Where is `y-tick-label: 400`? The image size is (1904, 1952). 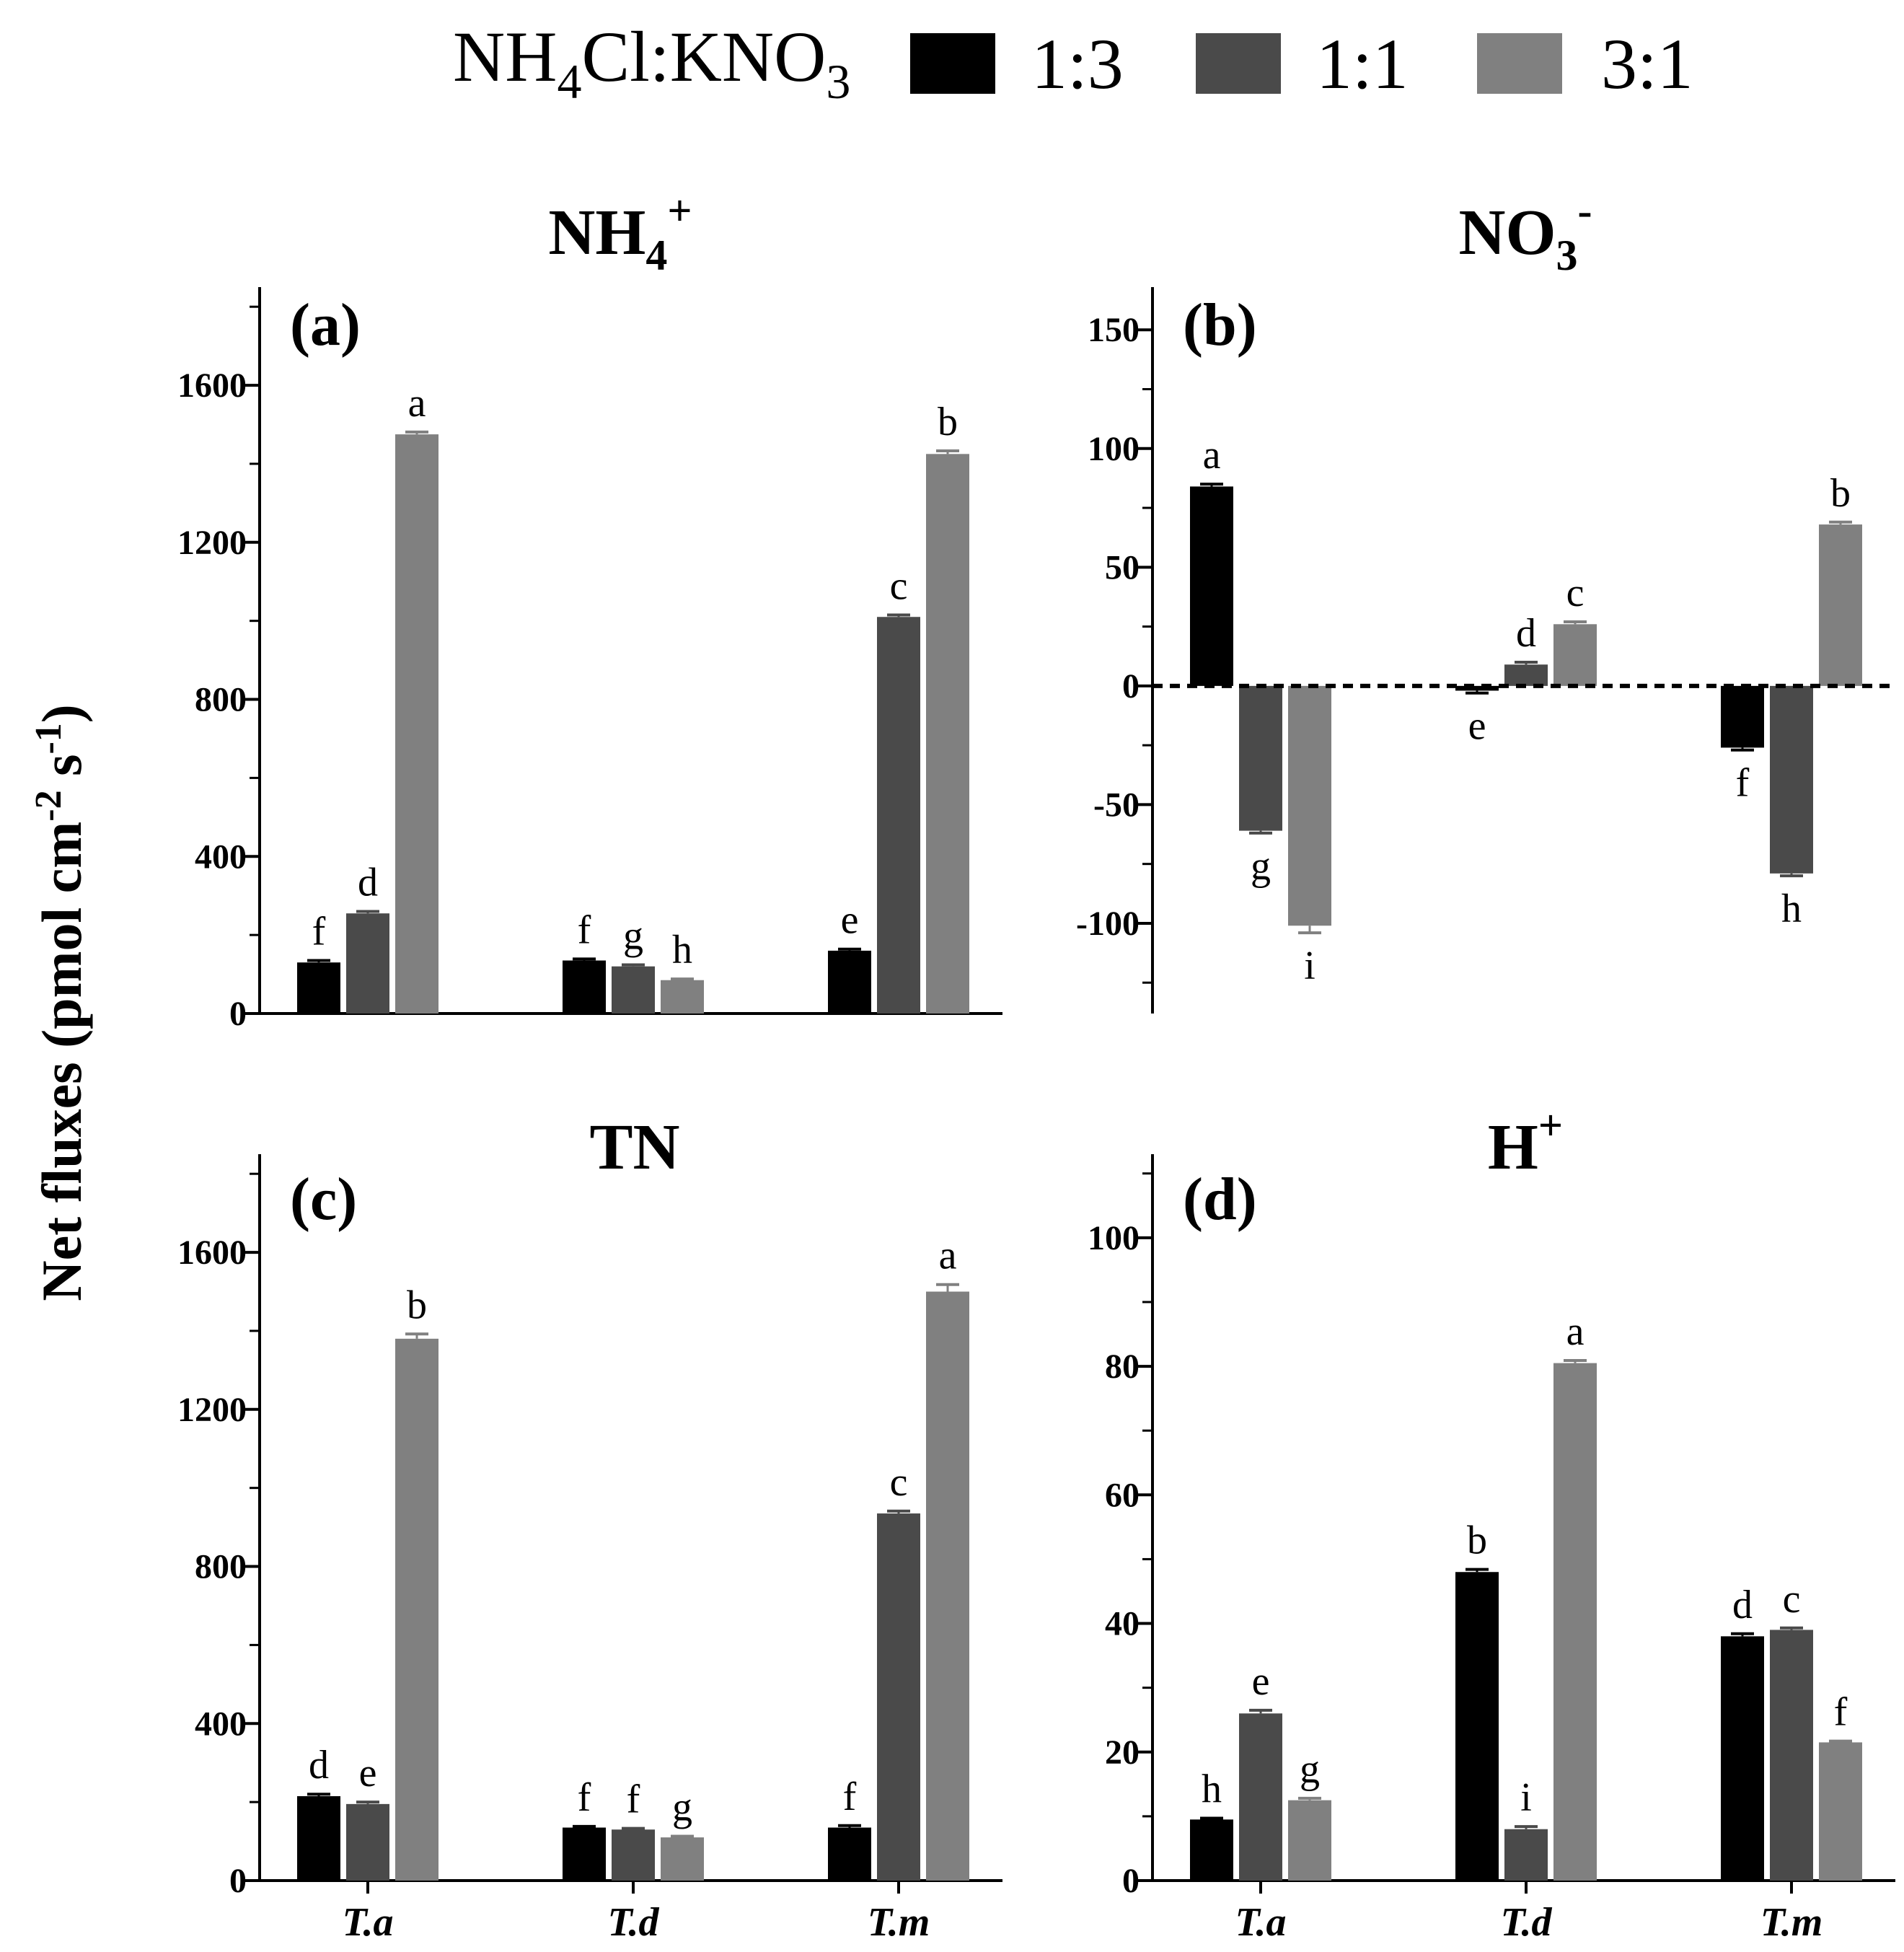 y-tick-label: 400 is located at coordinates (221, 856).